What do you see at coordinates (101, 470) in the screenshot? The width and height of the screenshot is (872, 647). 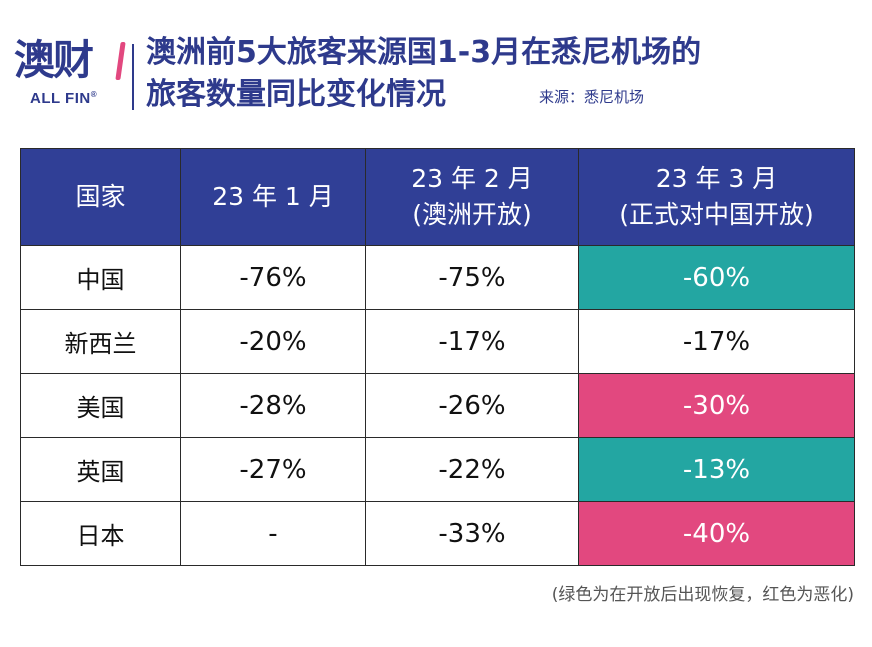 I see `country-cell: 英国` at bounding box center [101, 470].